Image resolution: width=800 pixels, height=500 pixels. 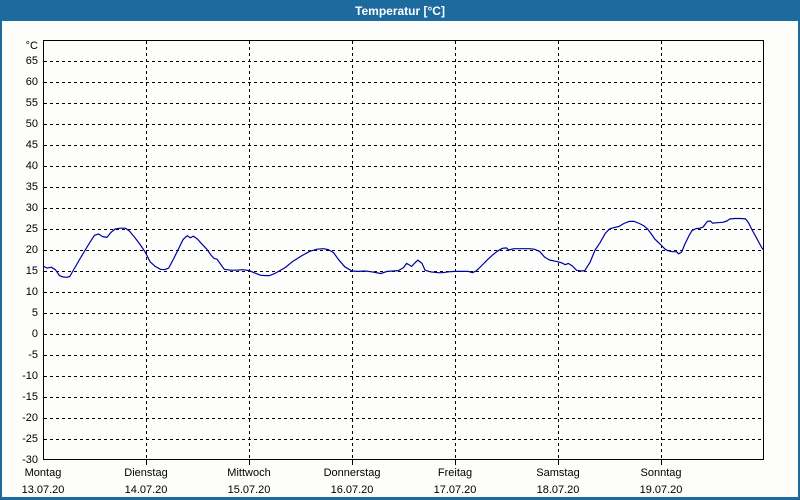 I want to click on y-axis-tick-label: 65, so click(x=31, y=60).